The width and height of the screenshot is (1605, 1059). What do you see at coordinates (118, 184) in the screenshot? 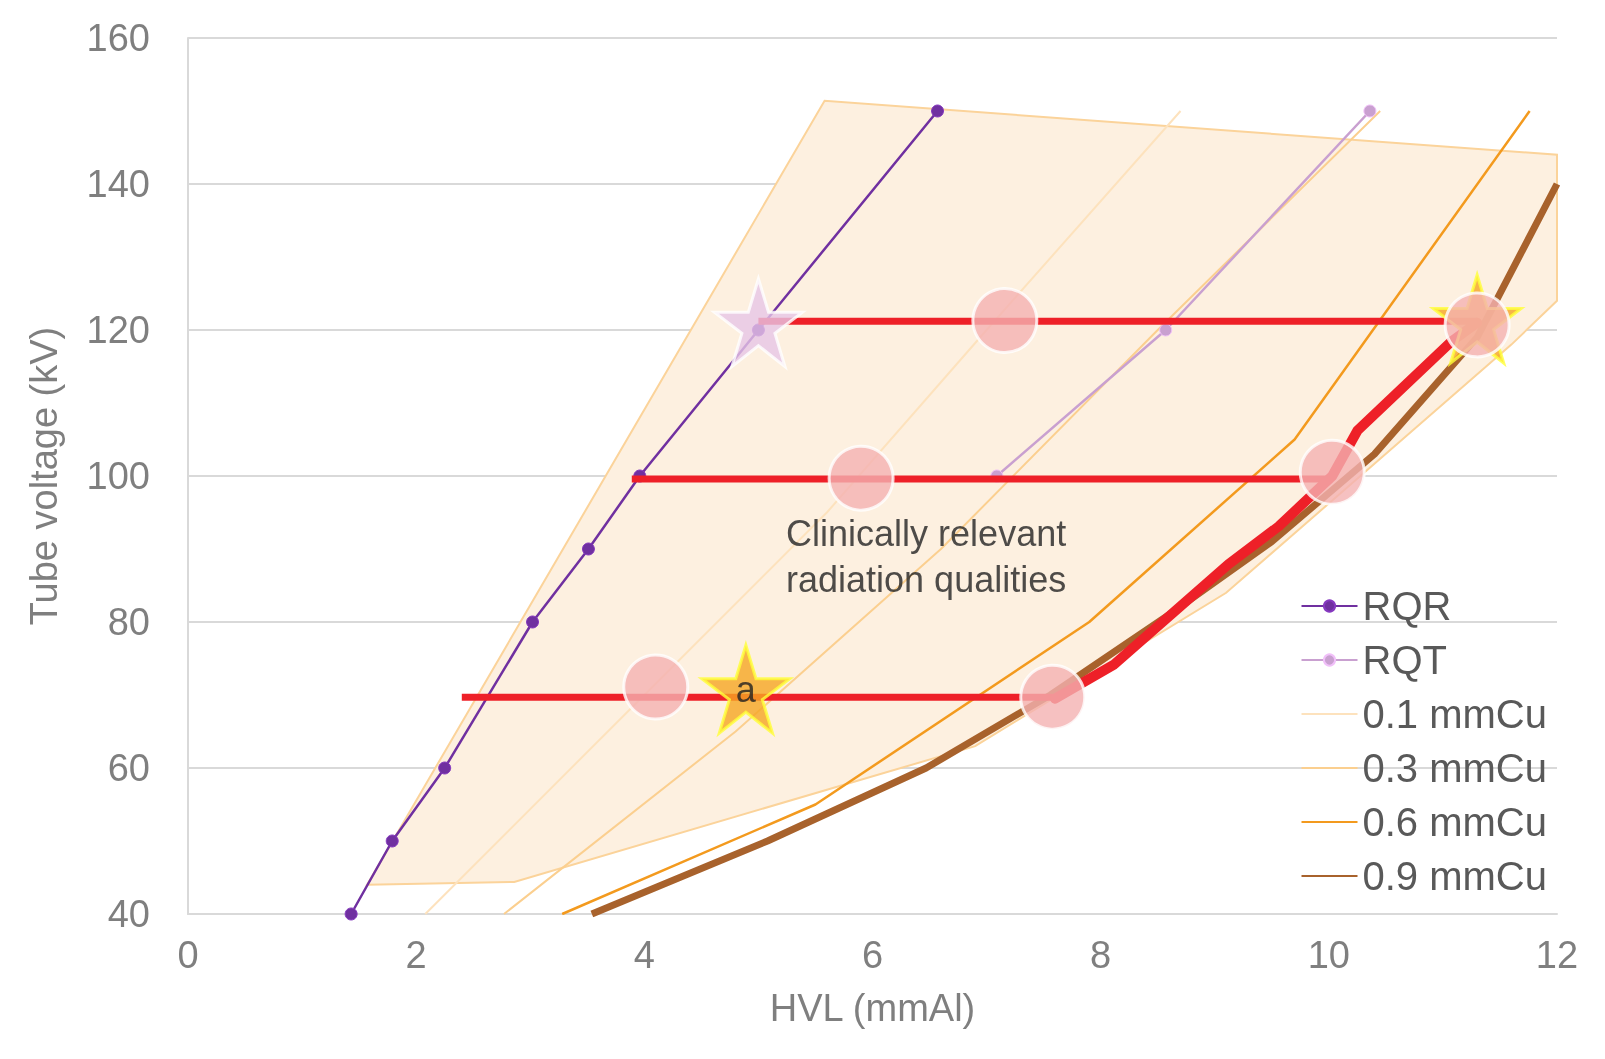
I see `y-tick-label: 140` at bounding box center [118, 184].